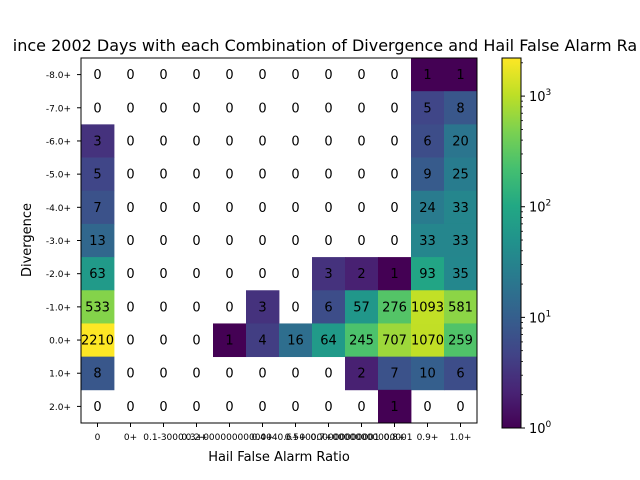 The width and height of the screenshot is (640, 480). What do you see at coordinates (328, 438) in the screenshot?
I see `x-tick-label: 0.6+00000000000001` at bounding box center [328, 438].